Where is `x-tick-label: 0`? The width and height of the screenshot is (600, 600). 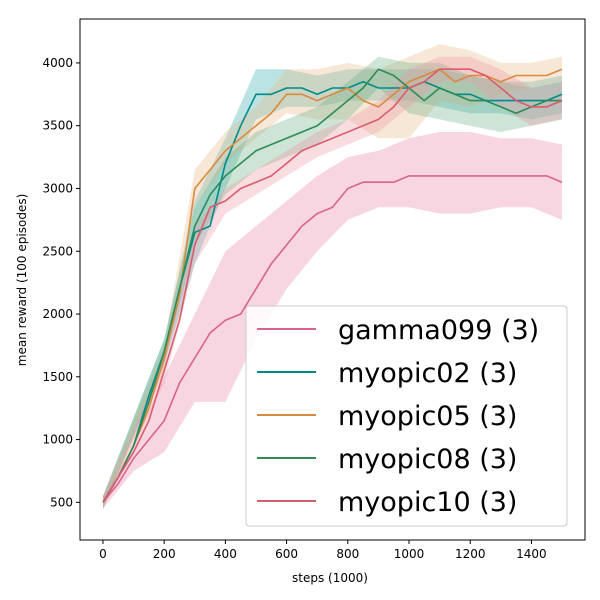
x-tick-label: 0 is located at coordinates (103, 554).